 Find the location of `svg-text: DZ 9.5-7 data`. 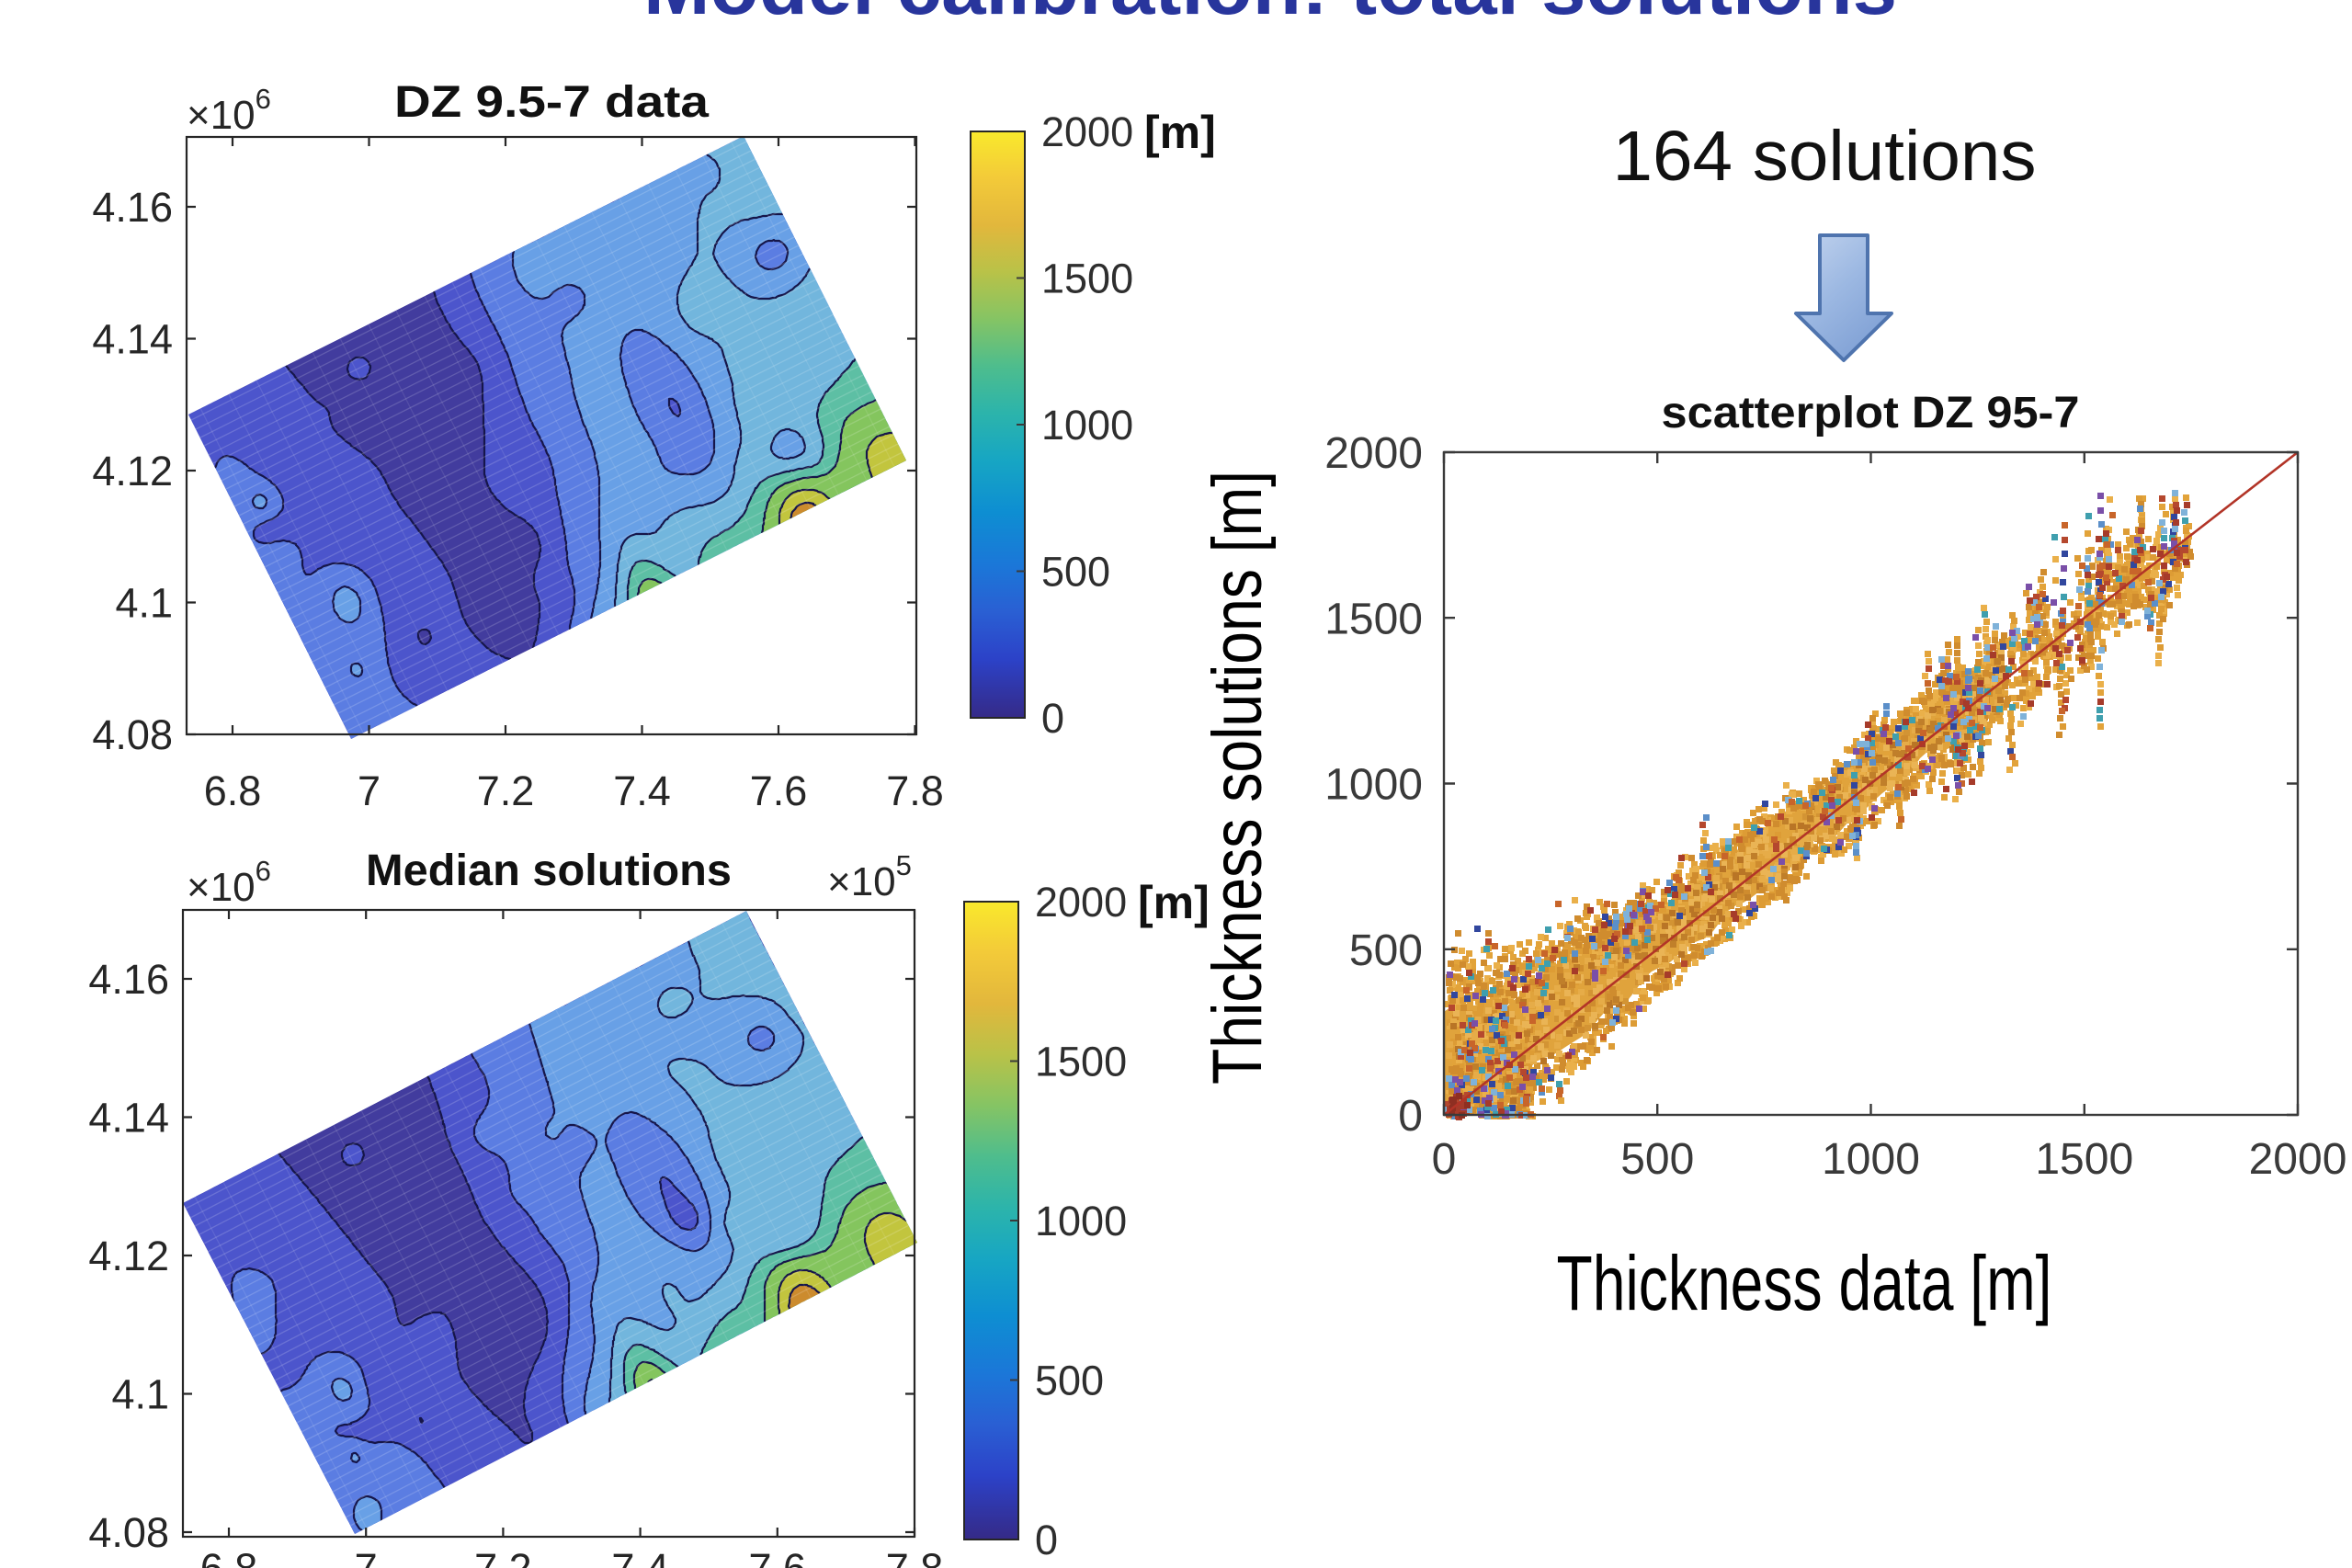

svg-text: DZ 9.5-7 data is located at coordinates (551, 102).